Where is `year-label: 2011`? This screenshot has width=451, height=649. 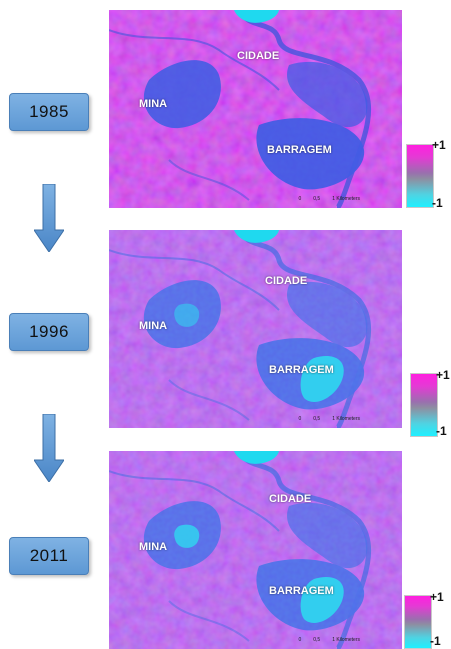 year-label: 2011 is located at coordinates (49, 555).